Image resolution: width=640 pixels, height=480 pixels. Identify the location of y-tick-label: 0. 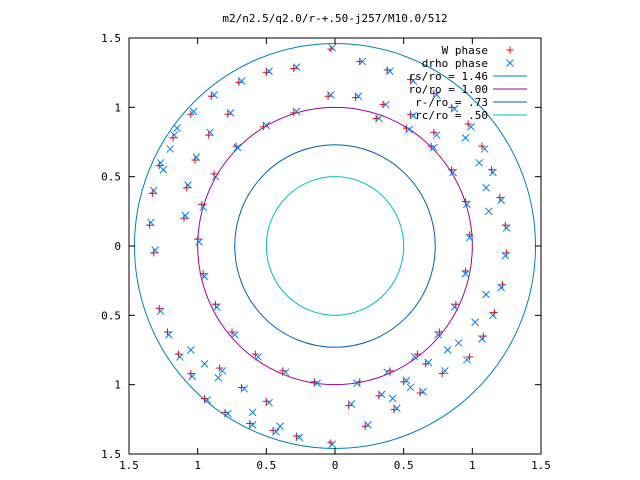
(117, 246).